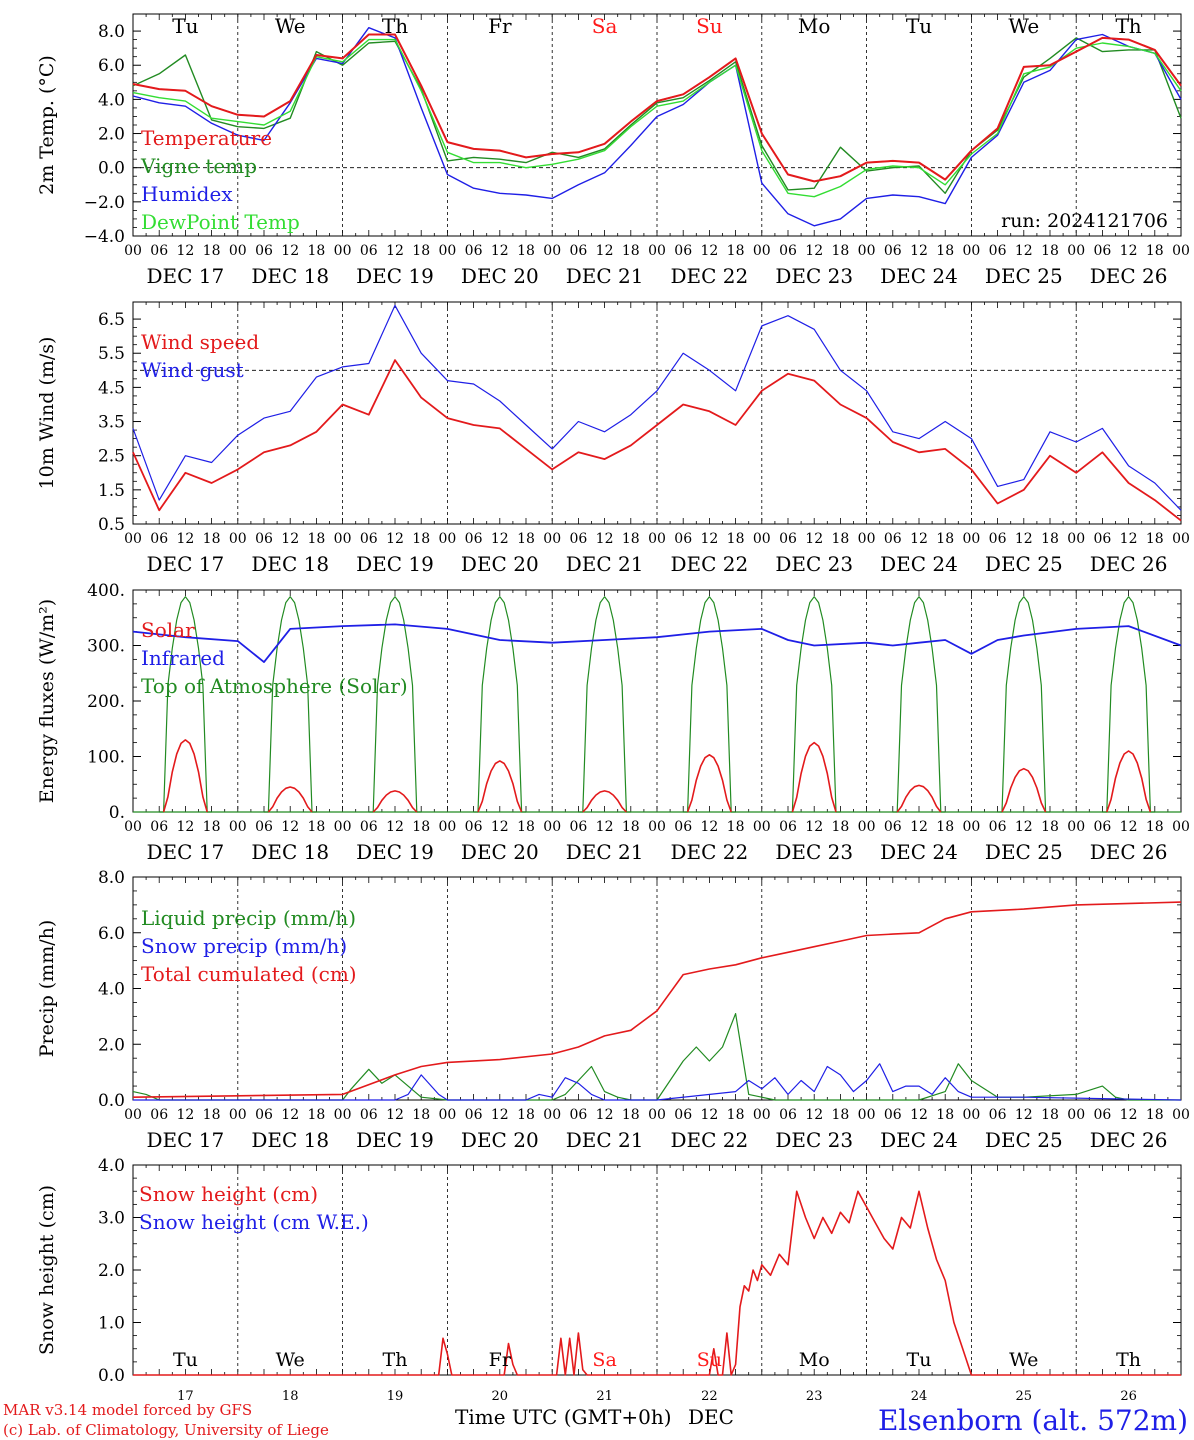 This screenshot has width=1194, height=1440. I want to click on legend-entry: Snow height (cm W.E.), so click(254, 1222).